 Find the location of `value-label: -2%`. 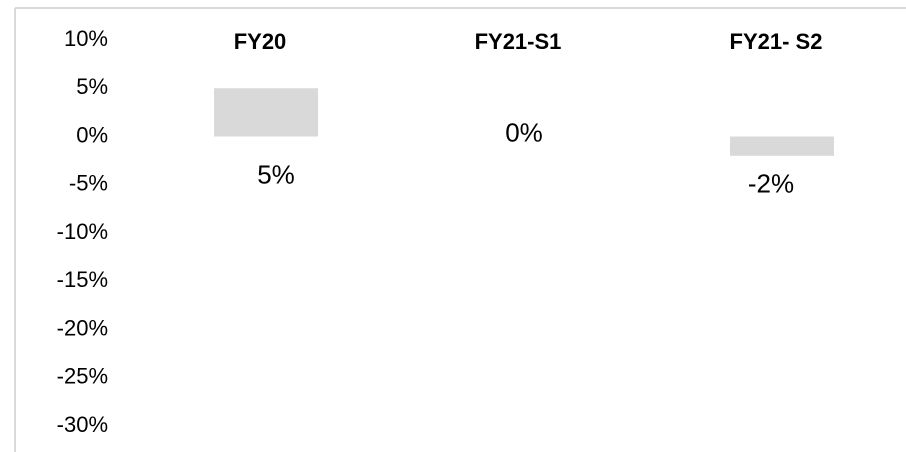

value-label: -2% is located at coordinates (771, 184).